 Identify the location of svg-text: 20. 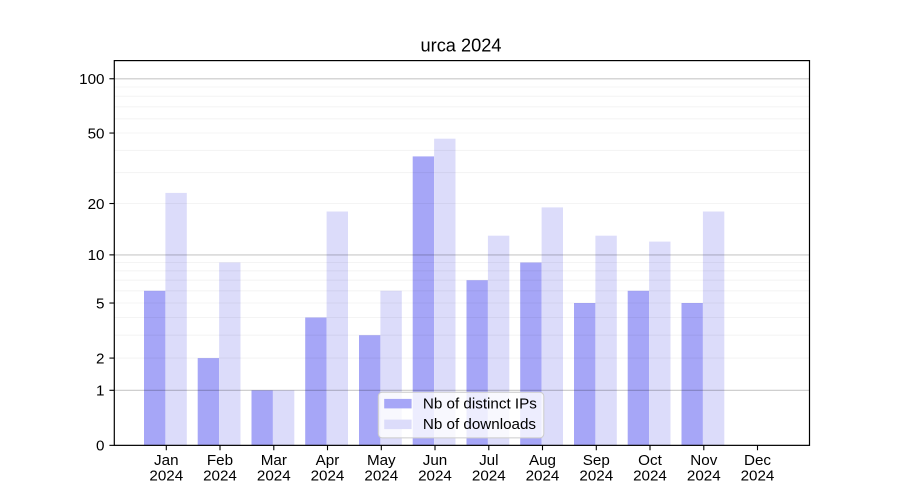
(96, 204).